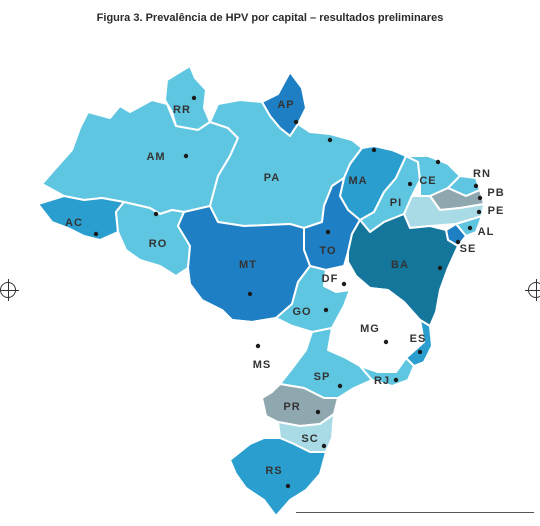 The width and height of the screenshot is (540, 526). Describe the element at coordinates (496, 211) in the screenshot. I see `state-label-pe: PE` at that location.